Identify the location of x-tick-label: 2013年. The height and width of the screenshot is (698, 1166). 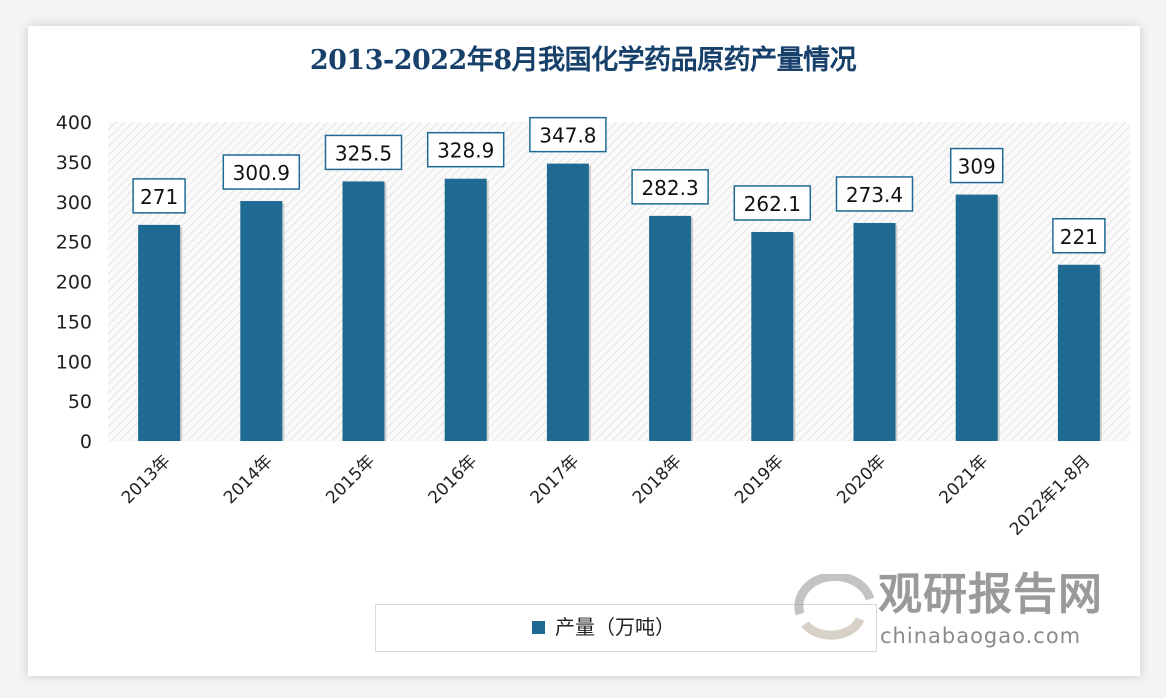
(146, 479).